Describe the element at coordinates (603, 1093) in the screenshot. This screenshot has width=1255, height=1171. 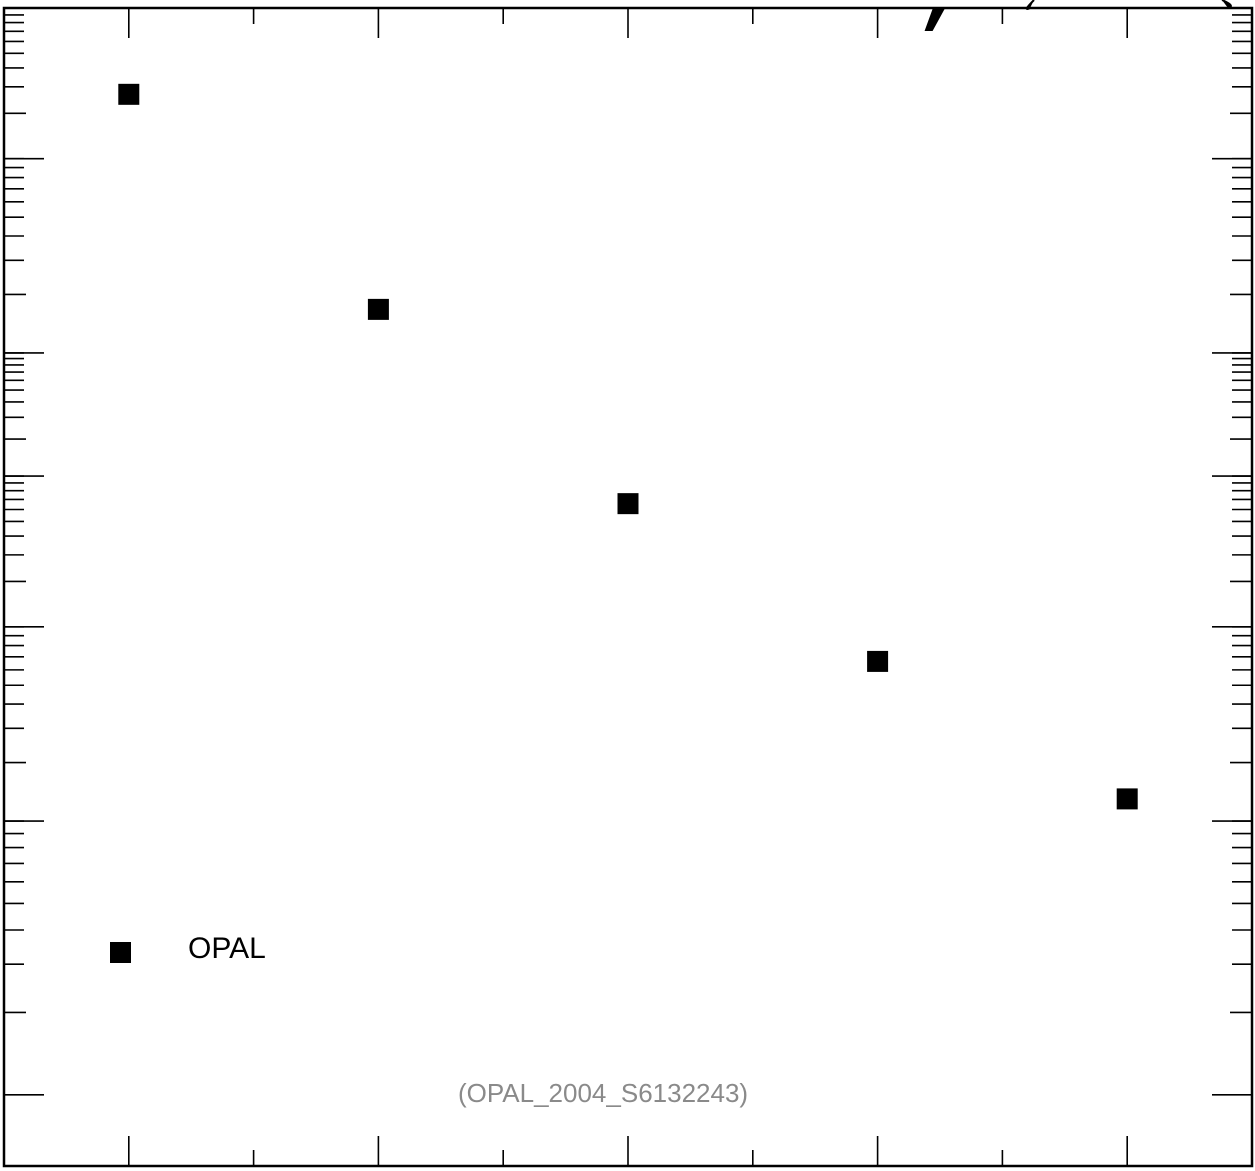
I see `analysis-watermark: (OPAL_2004_S6132243)` at that location.